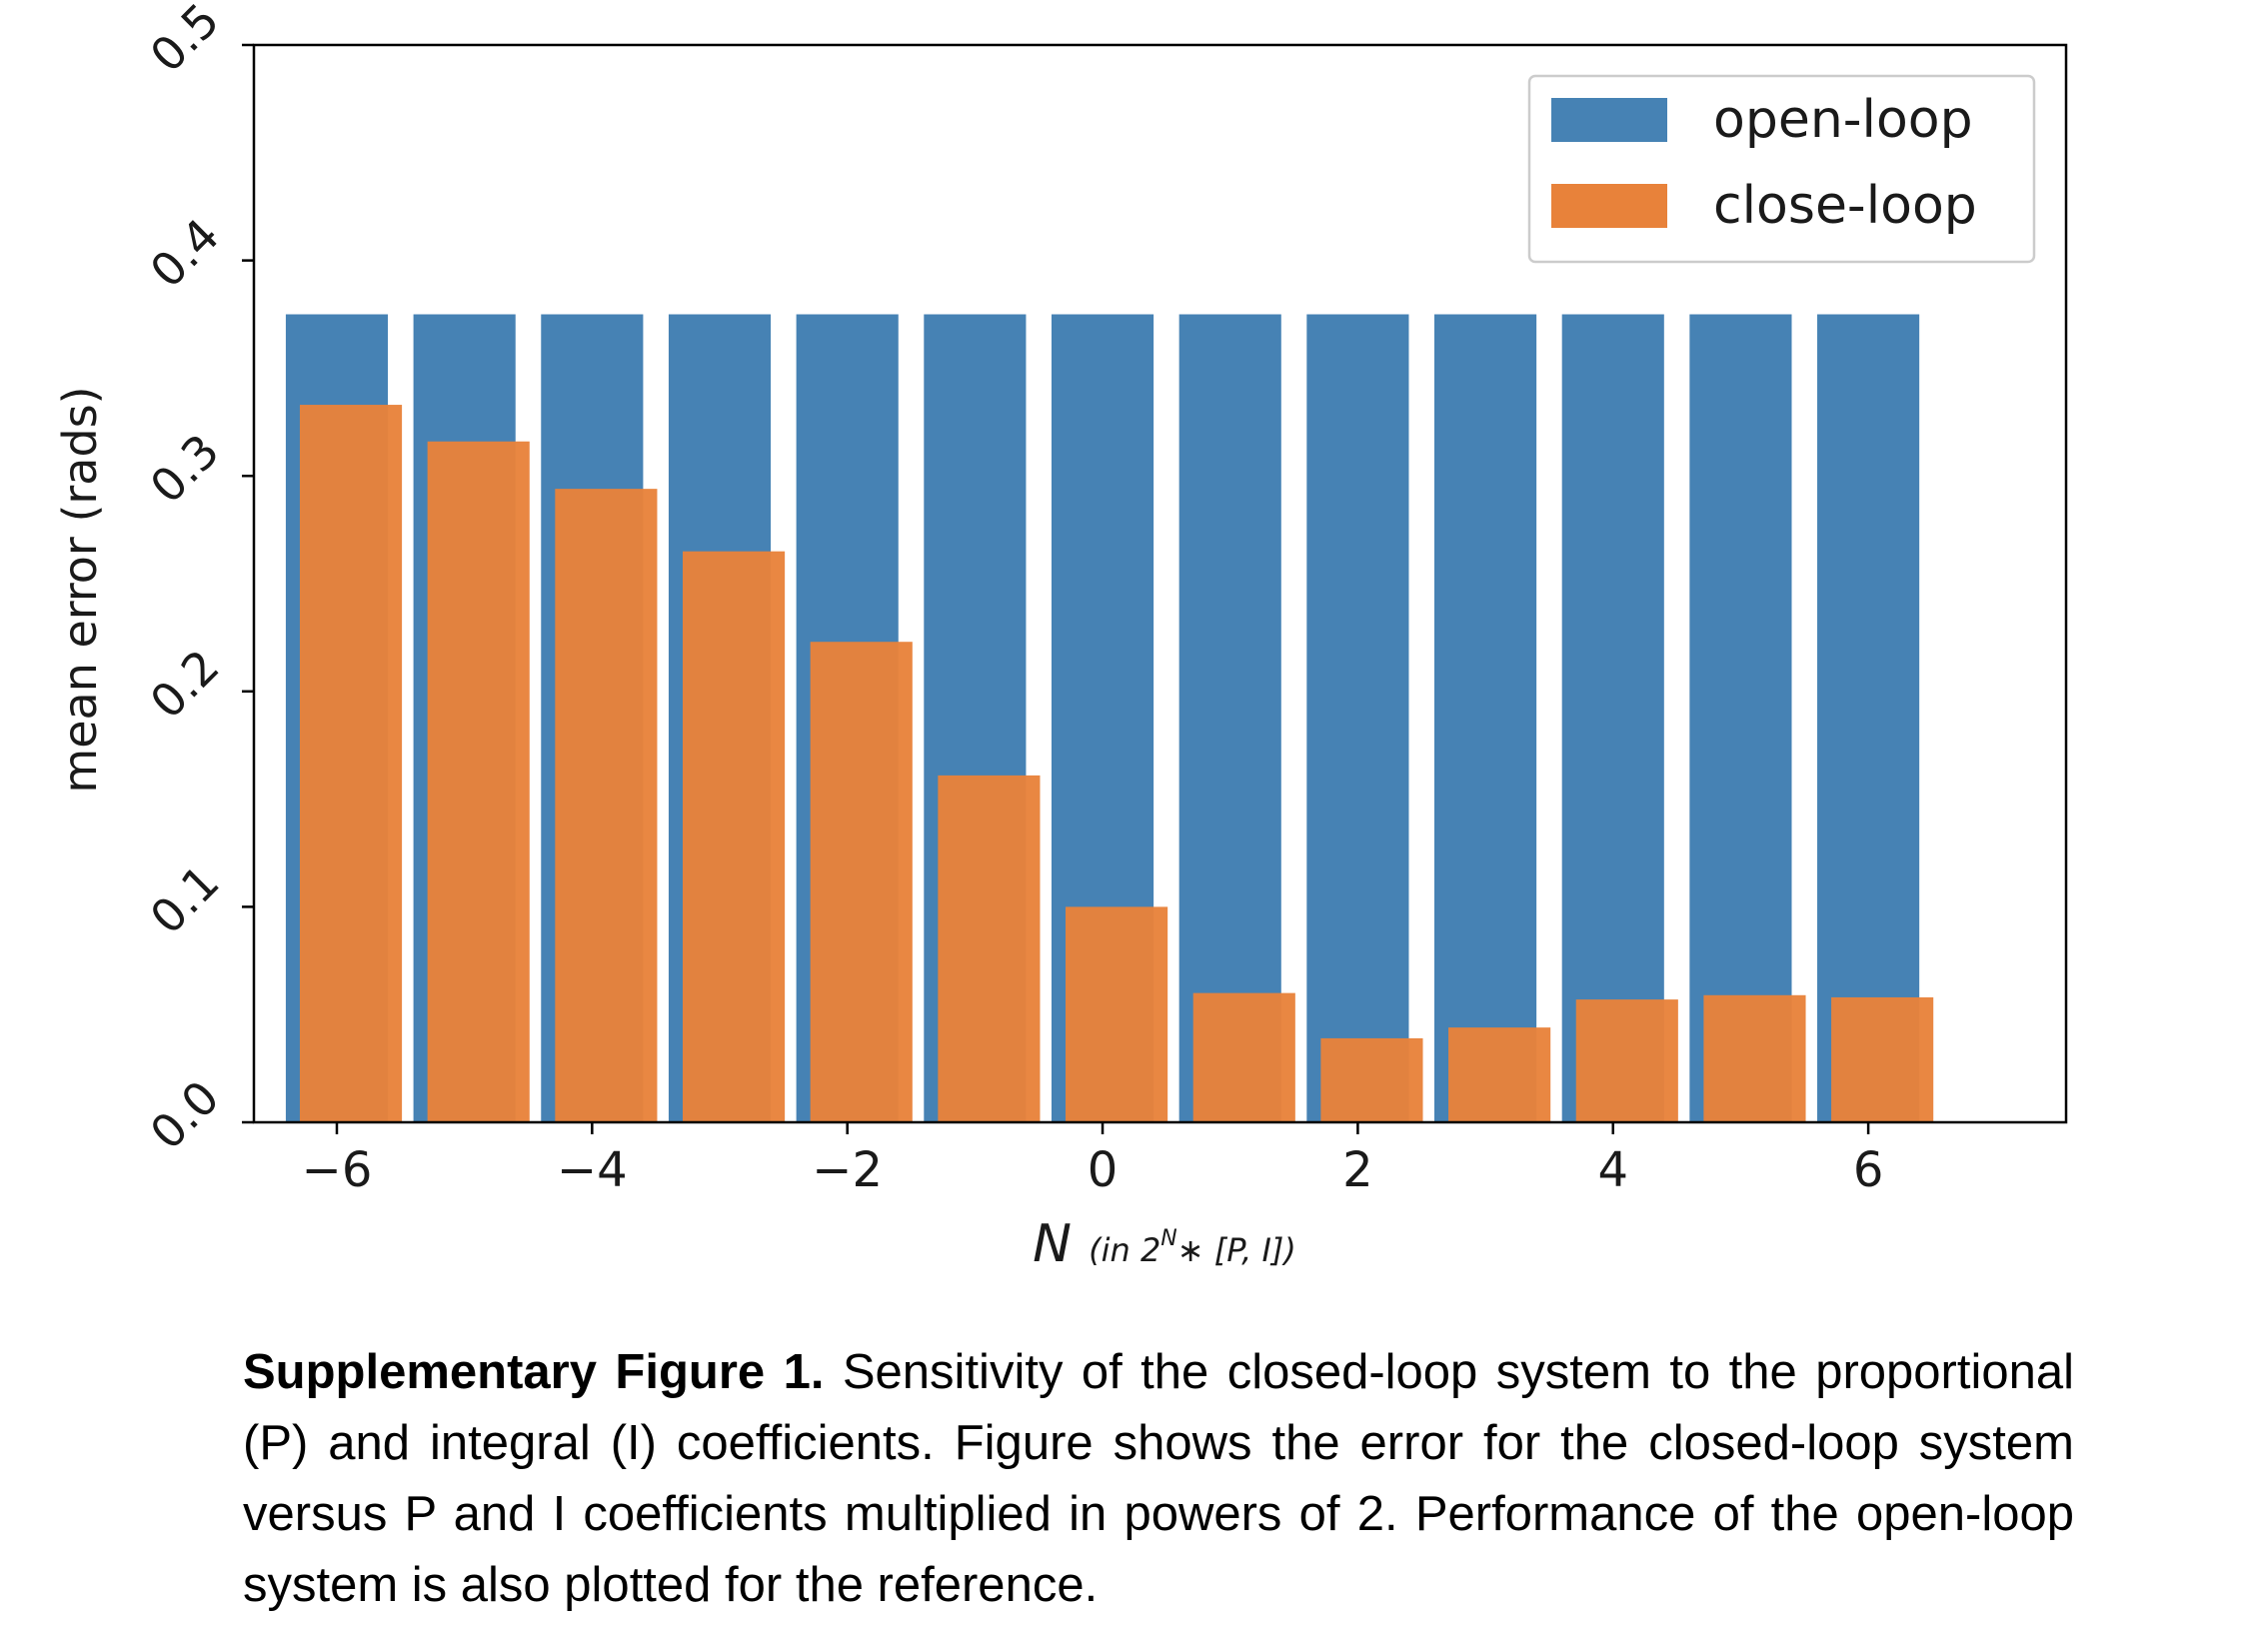 Image resolution: width=2268 pixels, height=1630 pixels. What do you see at coordinates (593, 1170) in the screenshot?
I see `x-tick-label: −4` at bounding box center [593, 1170].